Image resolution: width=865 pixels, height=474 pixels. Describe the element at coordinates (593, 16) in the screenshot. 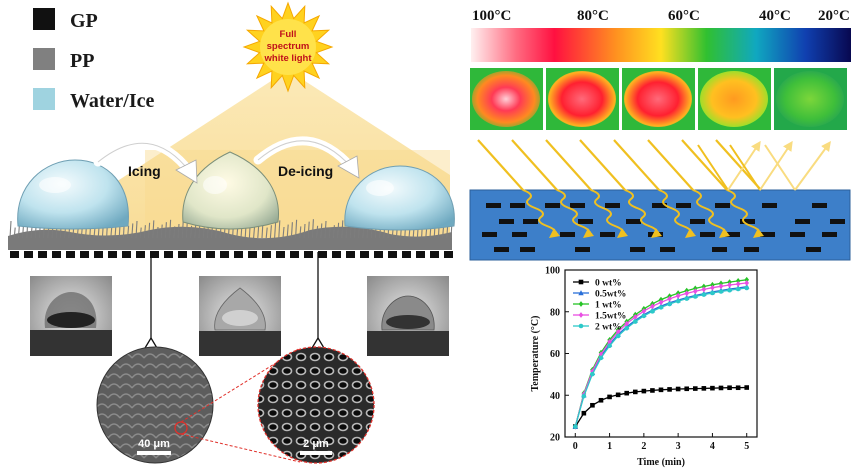

I see `colorbar-label-80: 80°C` at that location.